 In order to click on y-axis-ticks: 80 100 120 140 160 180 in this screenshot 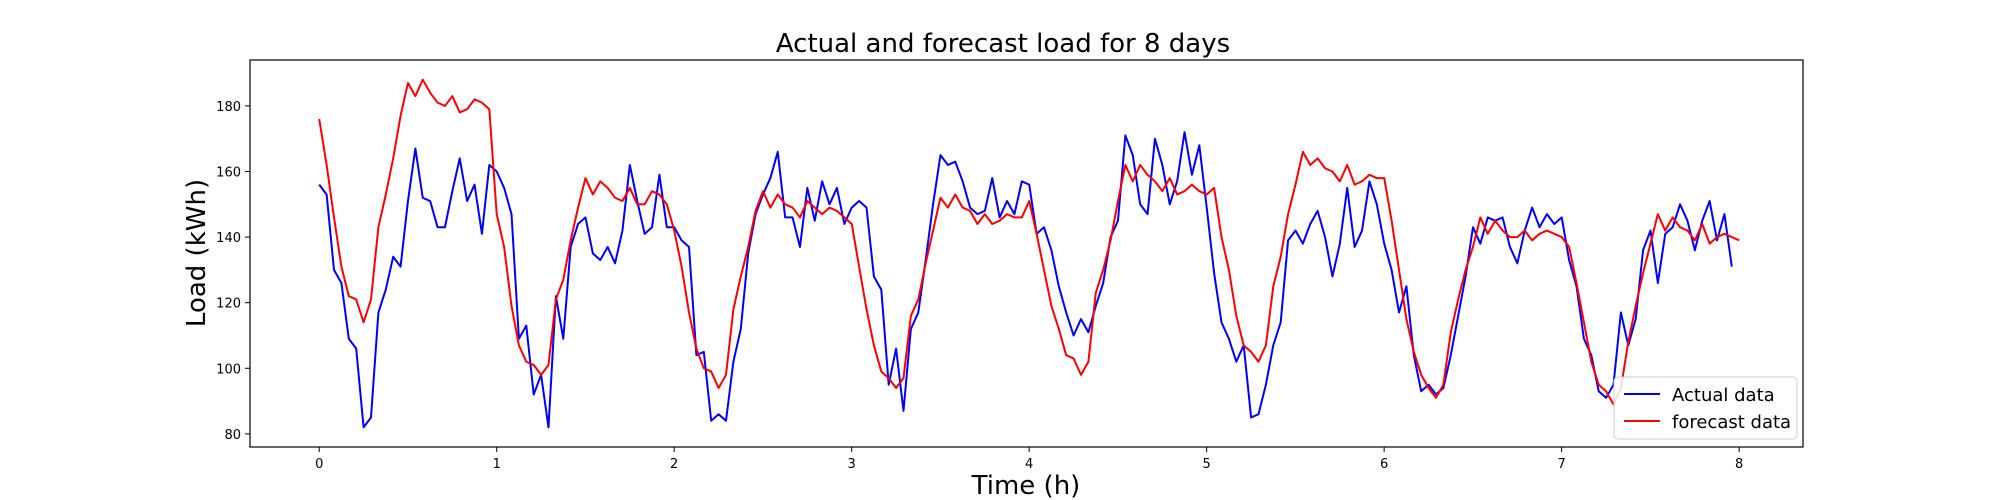, I will do `click(233, 271)`.